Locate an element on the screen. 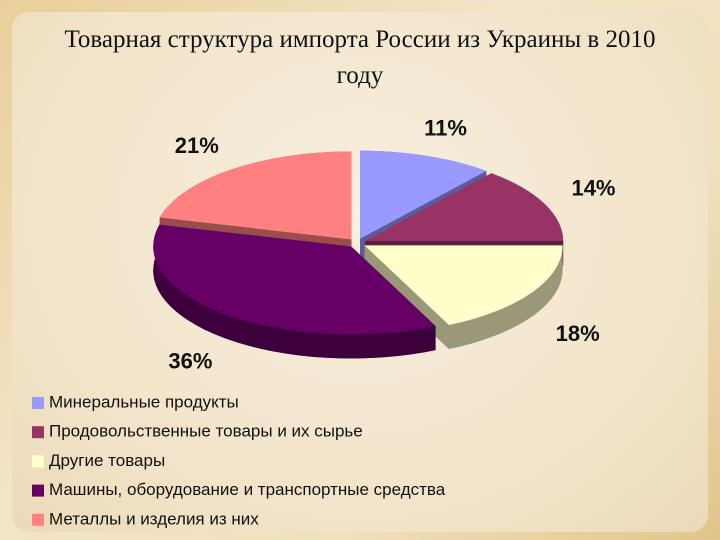 This screenshot has width=720, height=540. value-label: 18% is located at coordinates (578, 333).